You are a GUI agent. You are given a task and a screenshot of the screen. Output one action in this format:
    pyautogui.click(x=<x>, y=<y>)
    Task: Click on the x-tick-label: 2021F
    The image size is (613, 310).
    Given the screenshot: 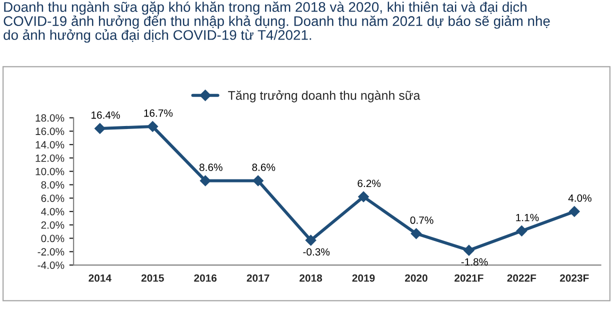 What is the action you would take?
    pyautogui.click(x=469, y=278)
    